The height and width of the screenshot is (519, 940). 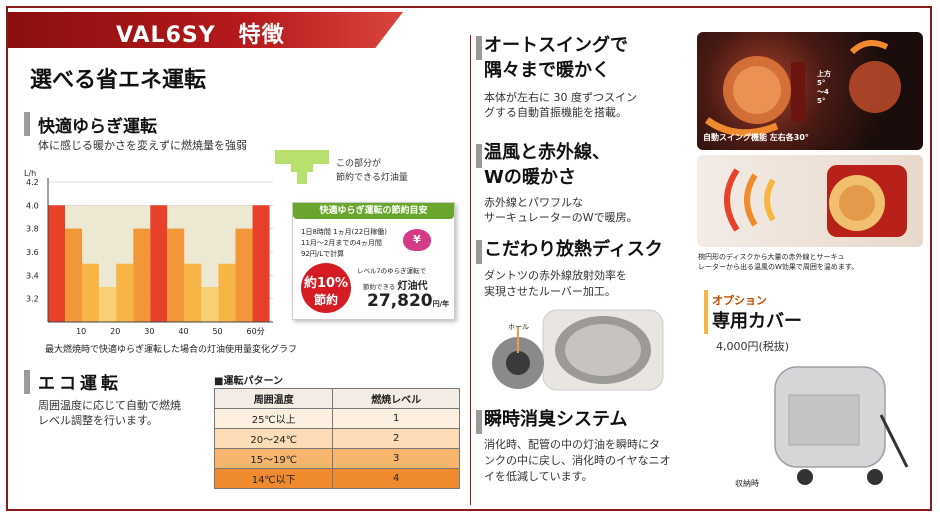 I want to click on eco-desc-line2: レベル調整を行います。, so click(x=98, y=420).